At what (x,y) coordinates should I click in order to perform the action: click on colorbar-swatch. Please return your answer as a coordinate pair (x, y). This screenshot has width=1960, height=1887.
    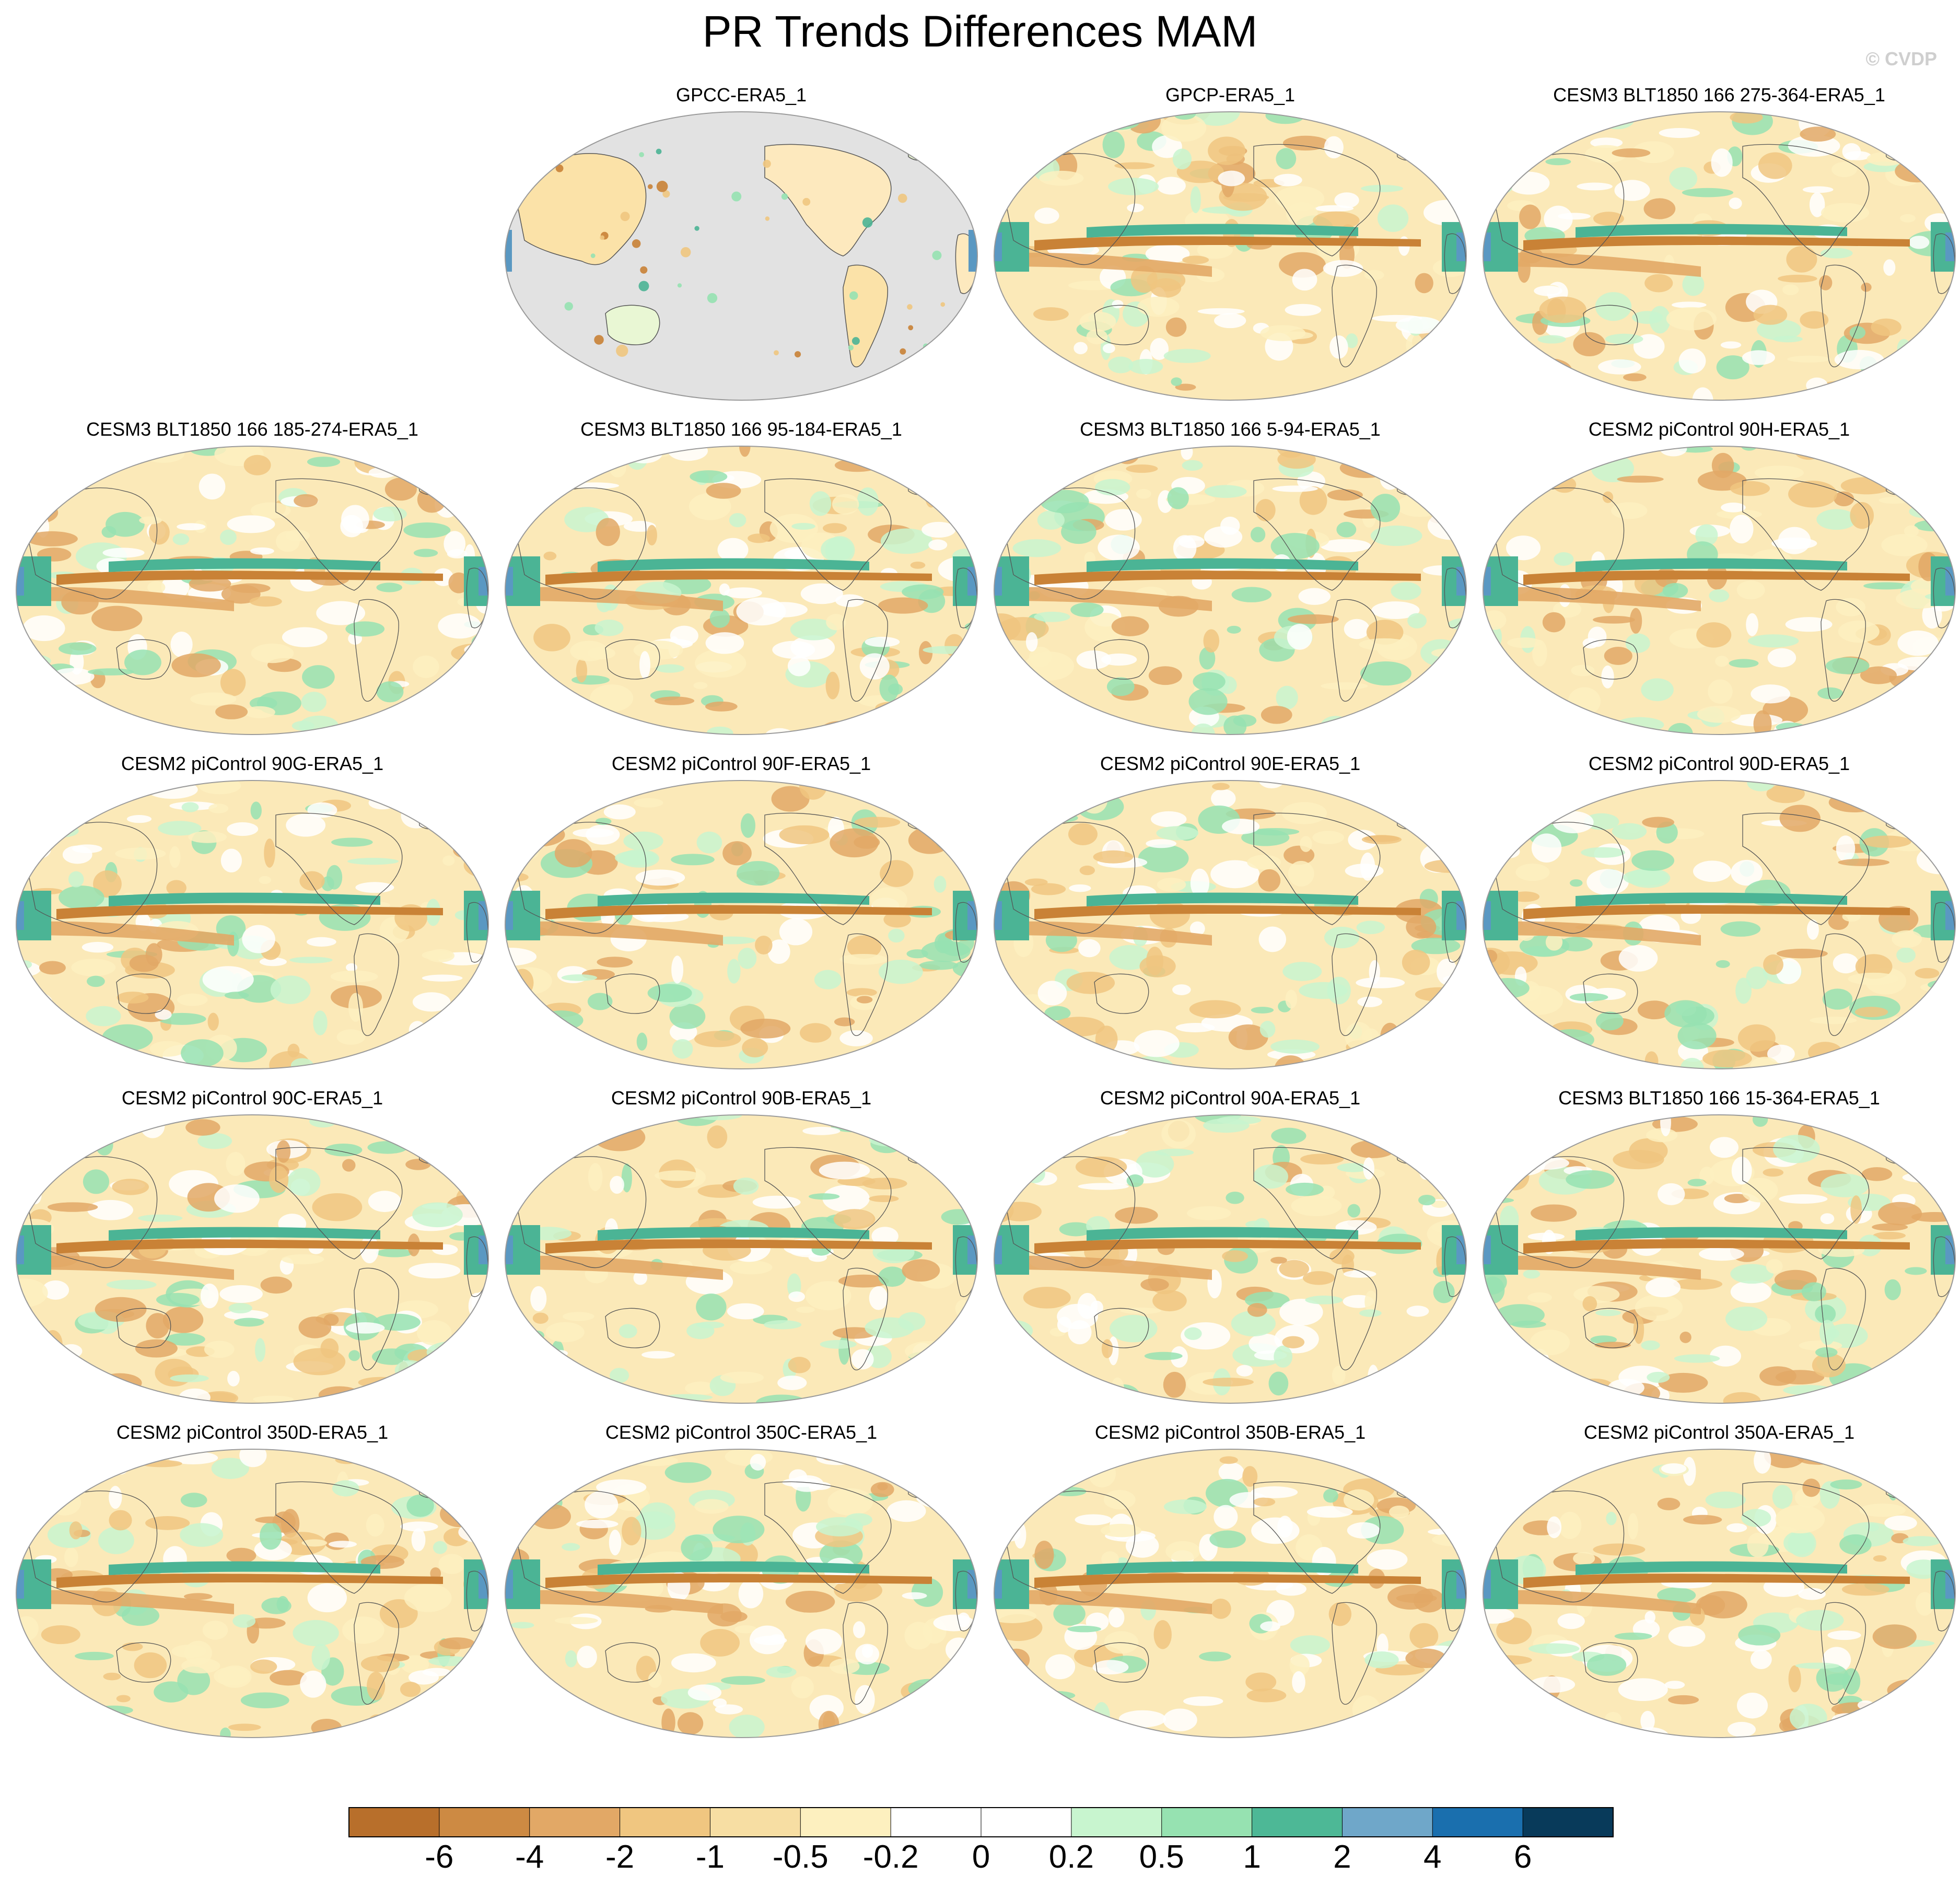
    Looking at the image, I should click on (1387, 1823).